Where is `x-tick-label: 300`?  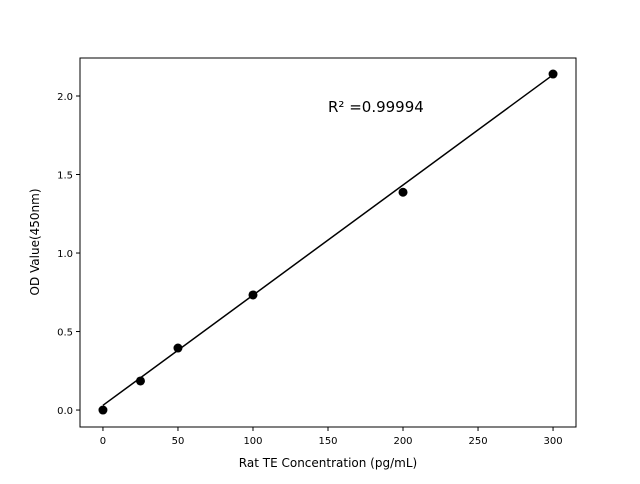 x-tick-label: 300 is located at coordinates (552, 441).